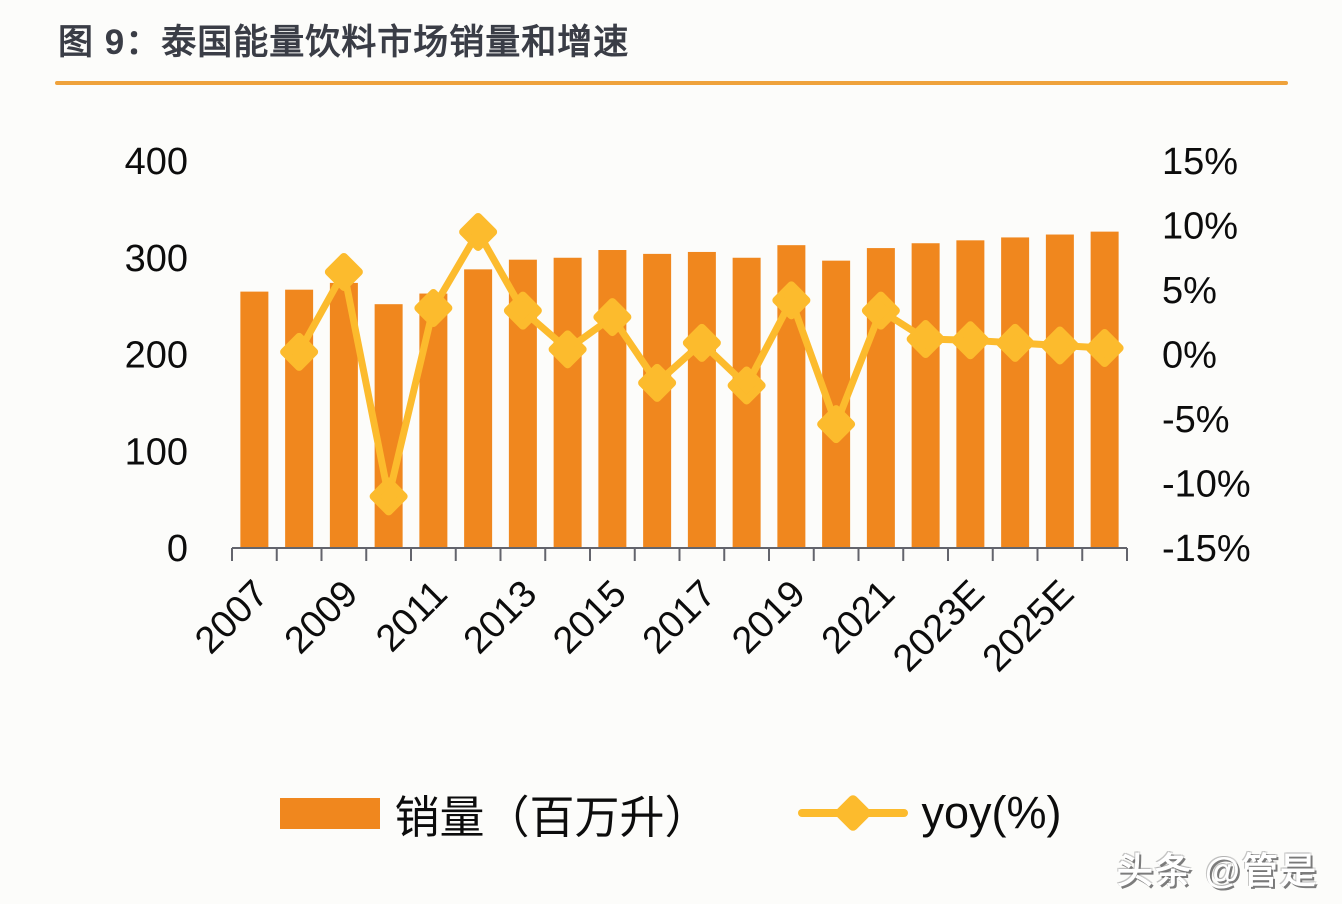  I want to click on x-axis-label-2009: 2009, so click(321, 617).